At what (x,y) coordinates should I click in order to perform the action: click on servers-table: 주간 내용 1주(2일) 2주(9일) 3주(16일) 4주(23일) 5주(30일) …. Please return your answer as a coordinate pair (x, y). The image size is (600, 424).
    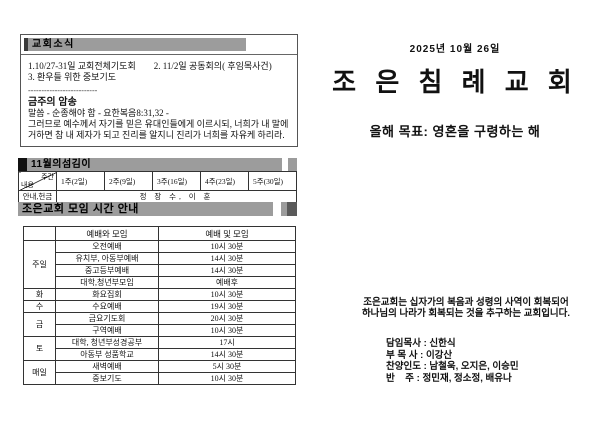
    Looking at the image, I should click on (157, 187).